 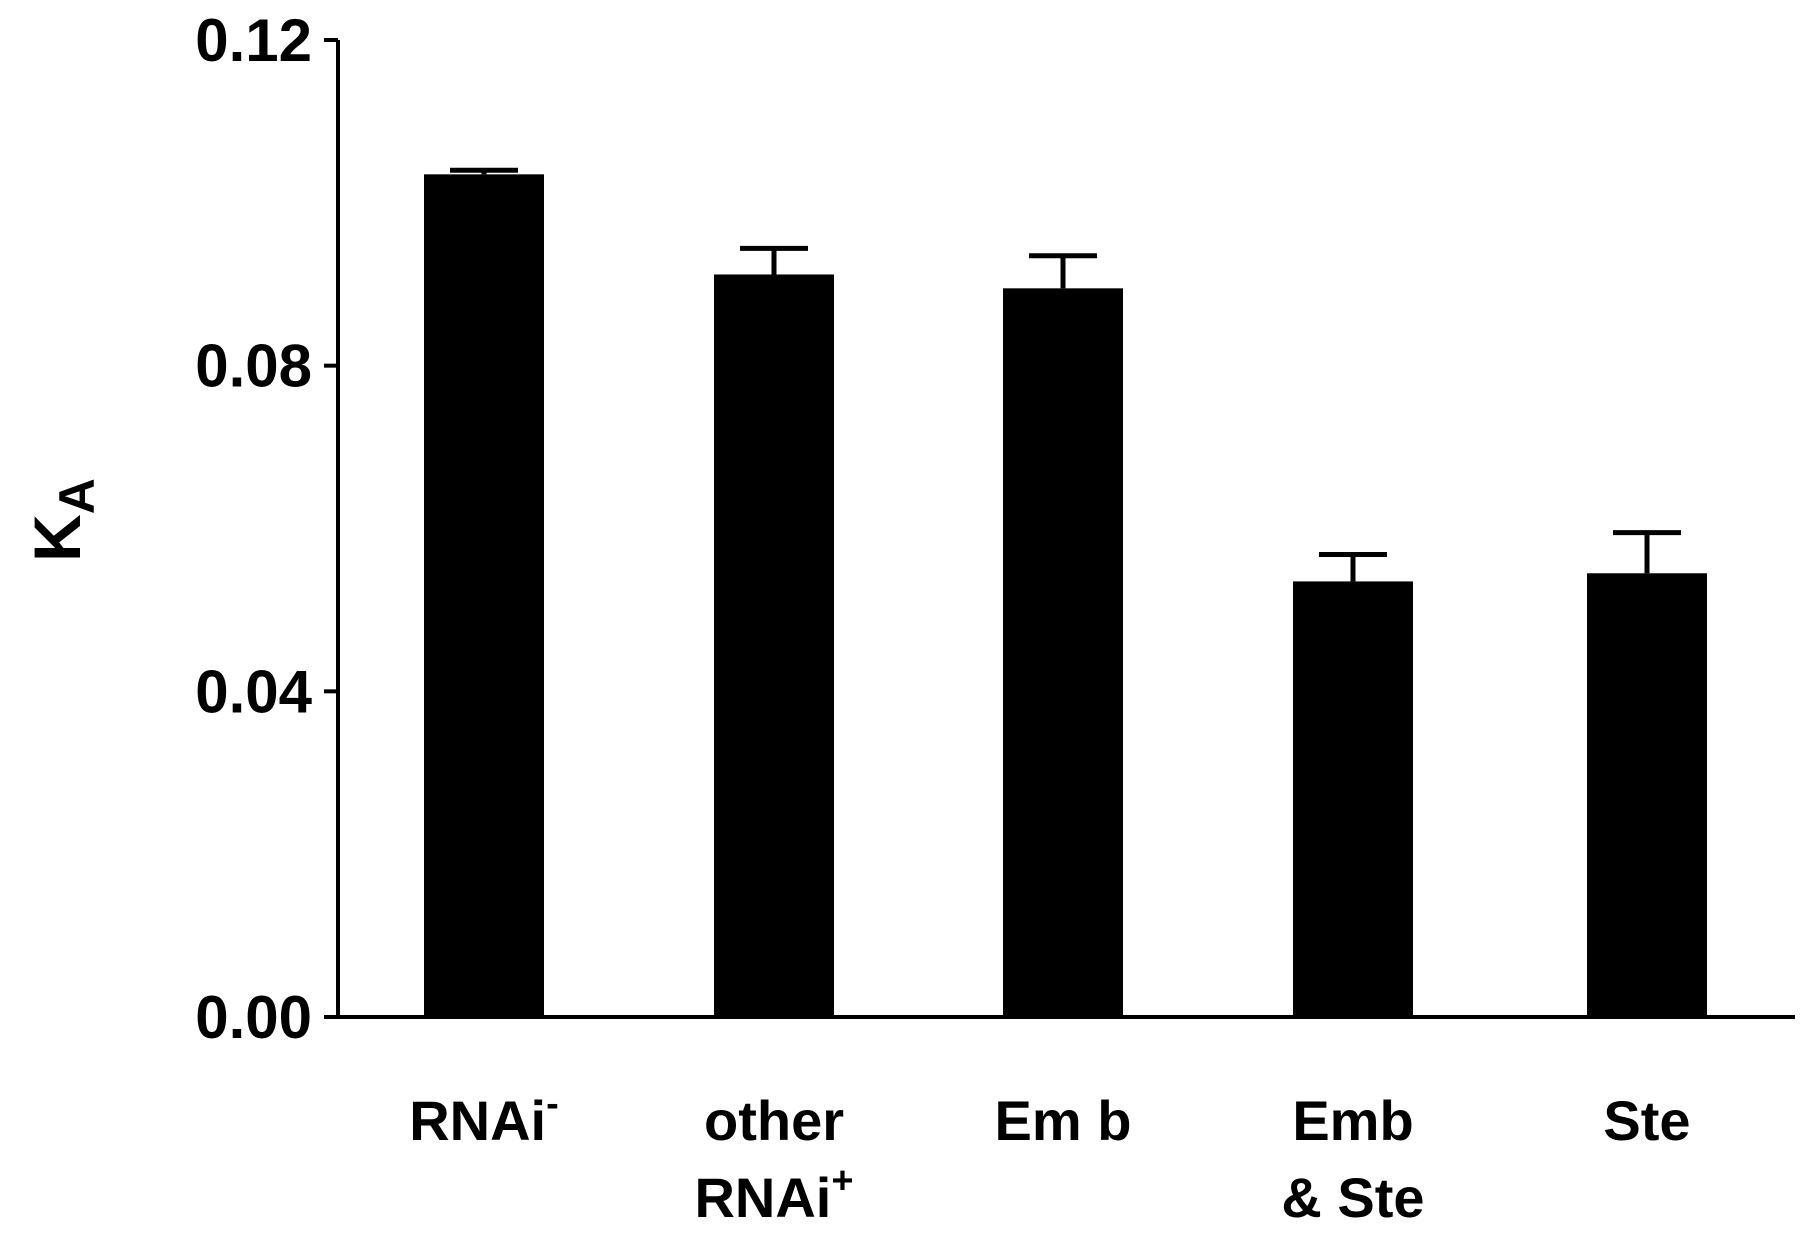 I want to click on y-axis-title: KA, so click(x=62, y=520).